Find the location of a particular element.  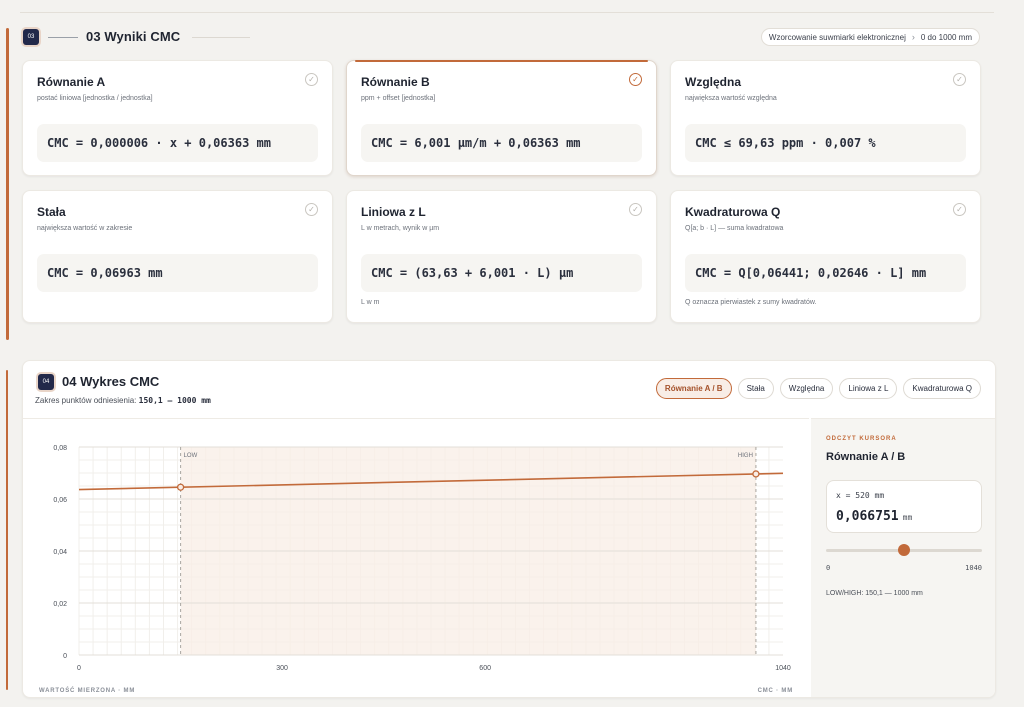

cursor-equation-name: Równanie A / B is located at coordinates (866, 457).